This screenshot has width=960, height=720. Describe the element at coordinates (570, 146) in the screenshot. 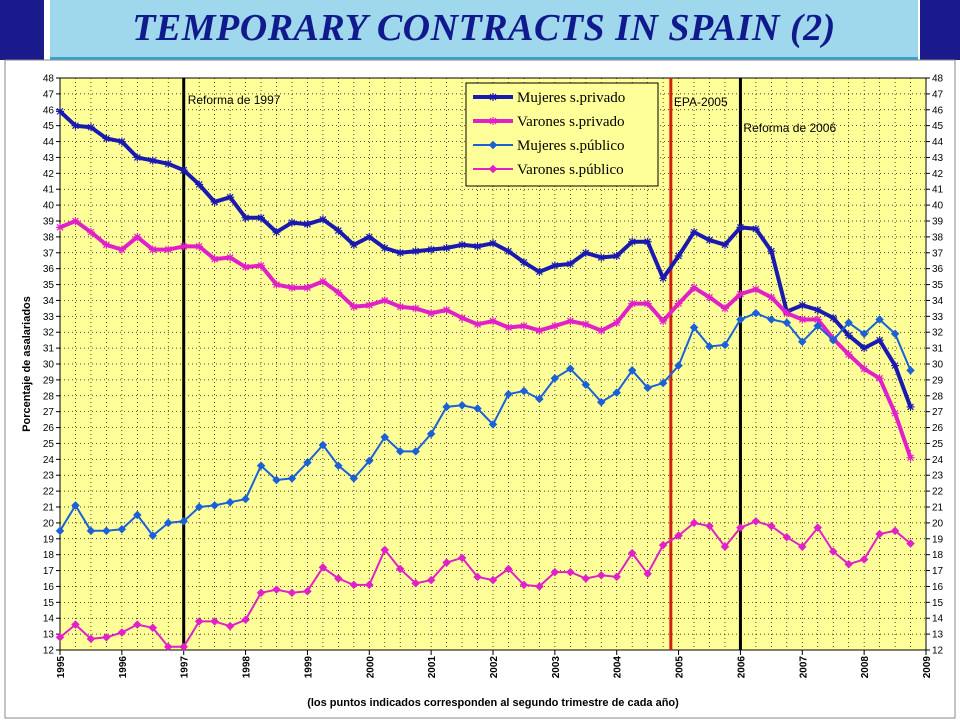

I see `legend-label: Mujeres s.público` at that location.